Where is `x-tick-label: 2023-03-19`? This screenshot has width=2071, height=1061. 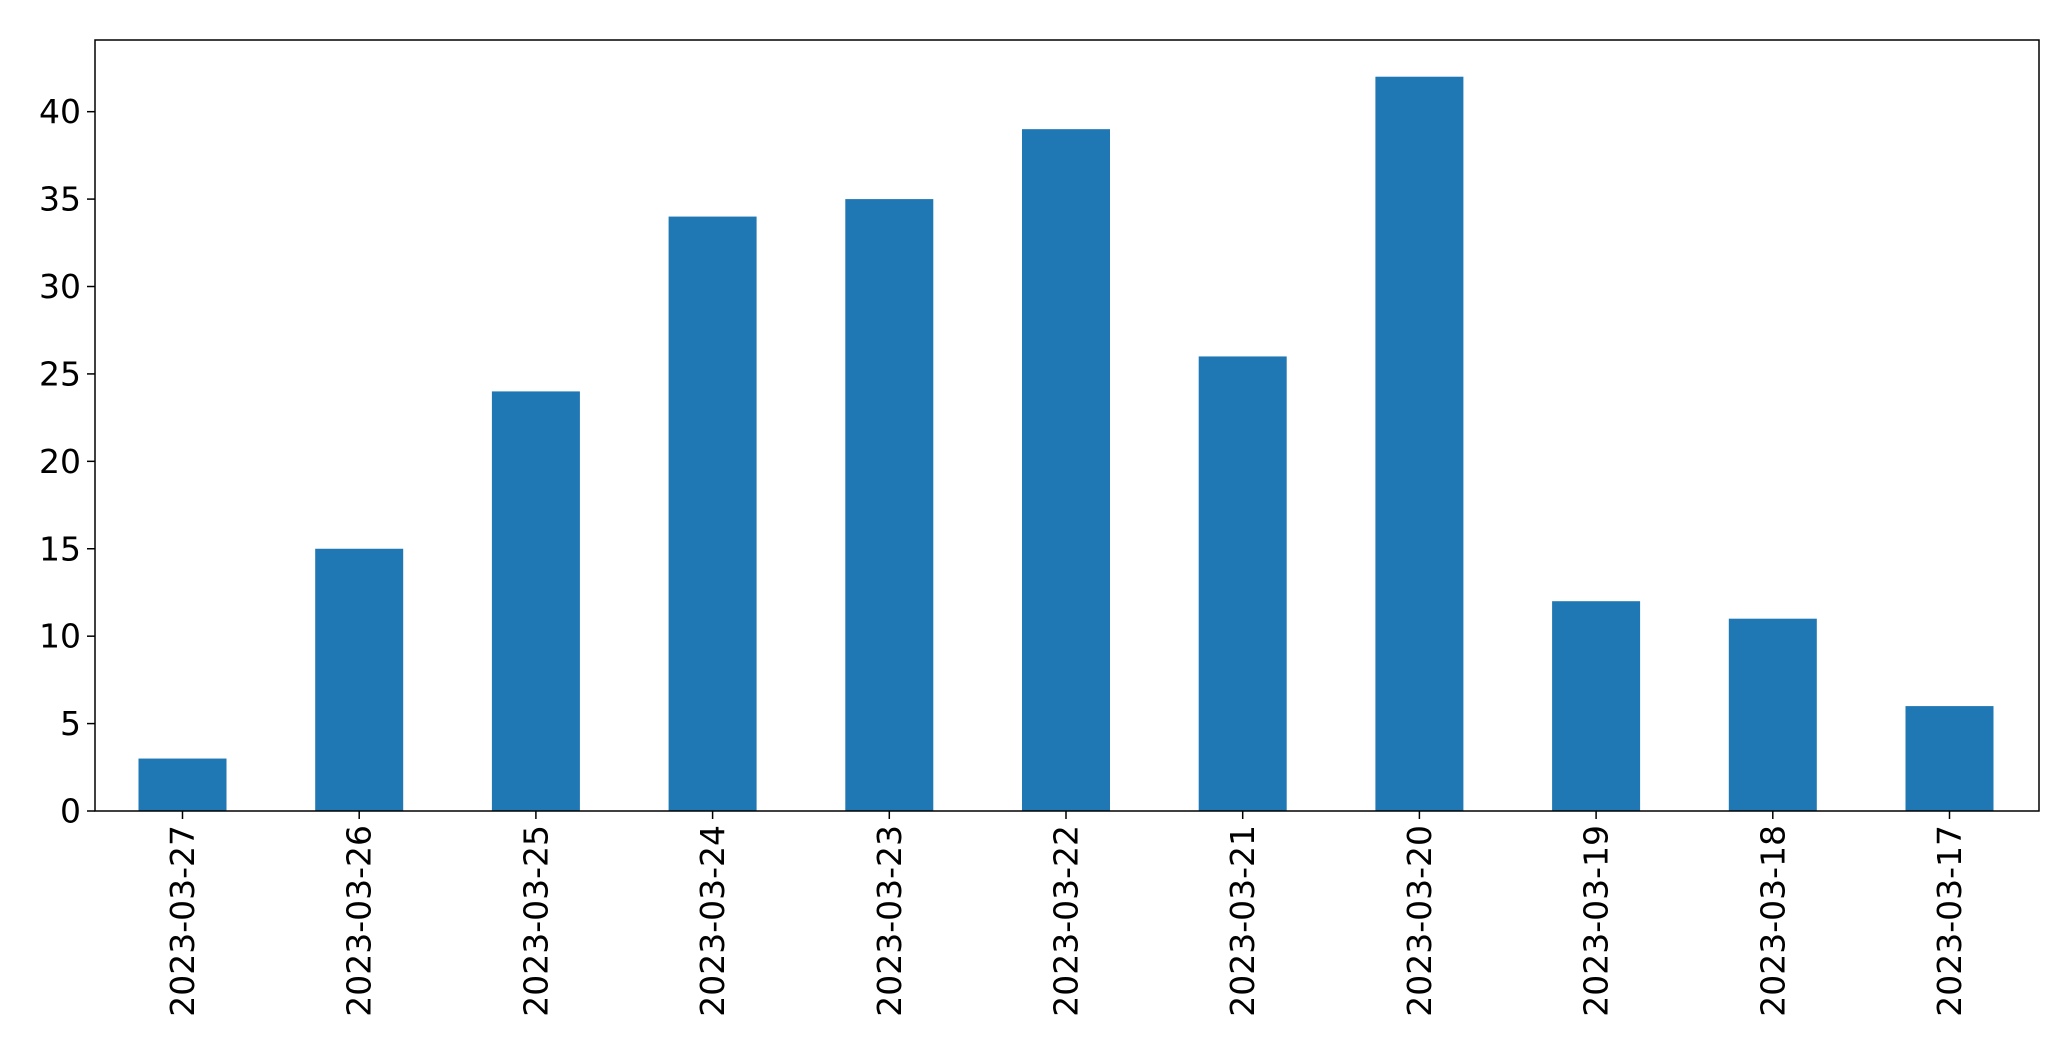 x-tick-label: 2023-03-19 is located at coordinates (1596, 921).